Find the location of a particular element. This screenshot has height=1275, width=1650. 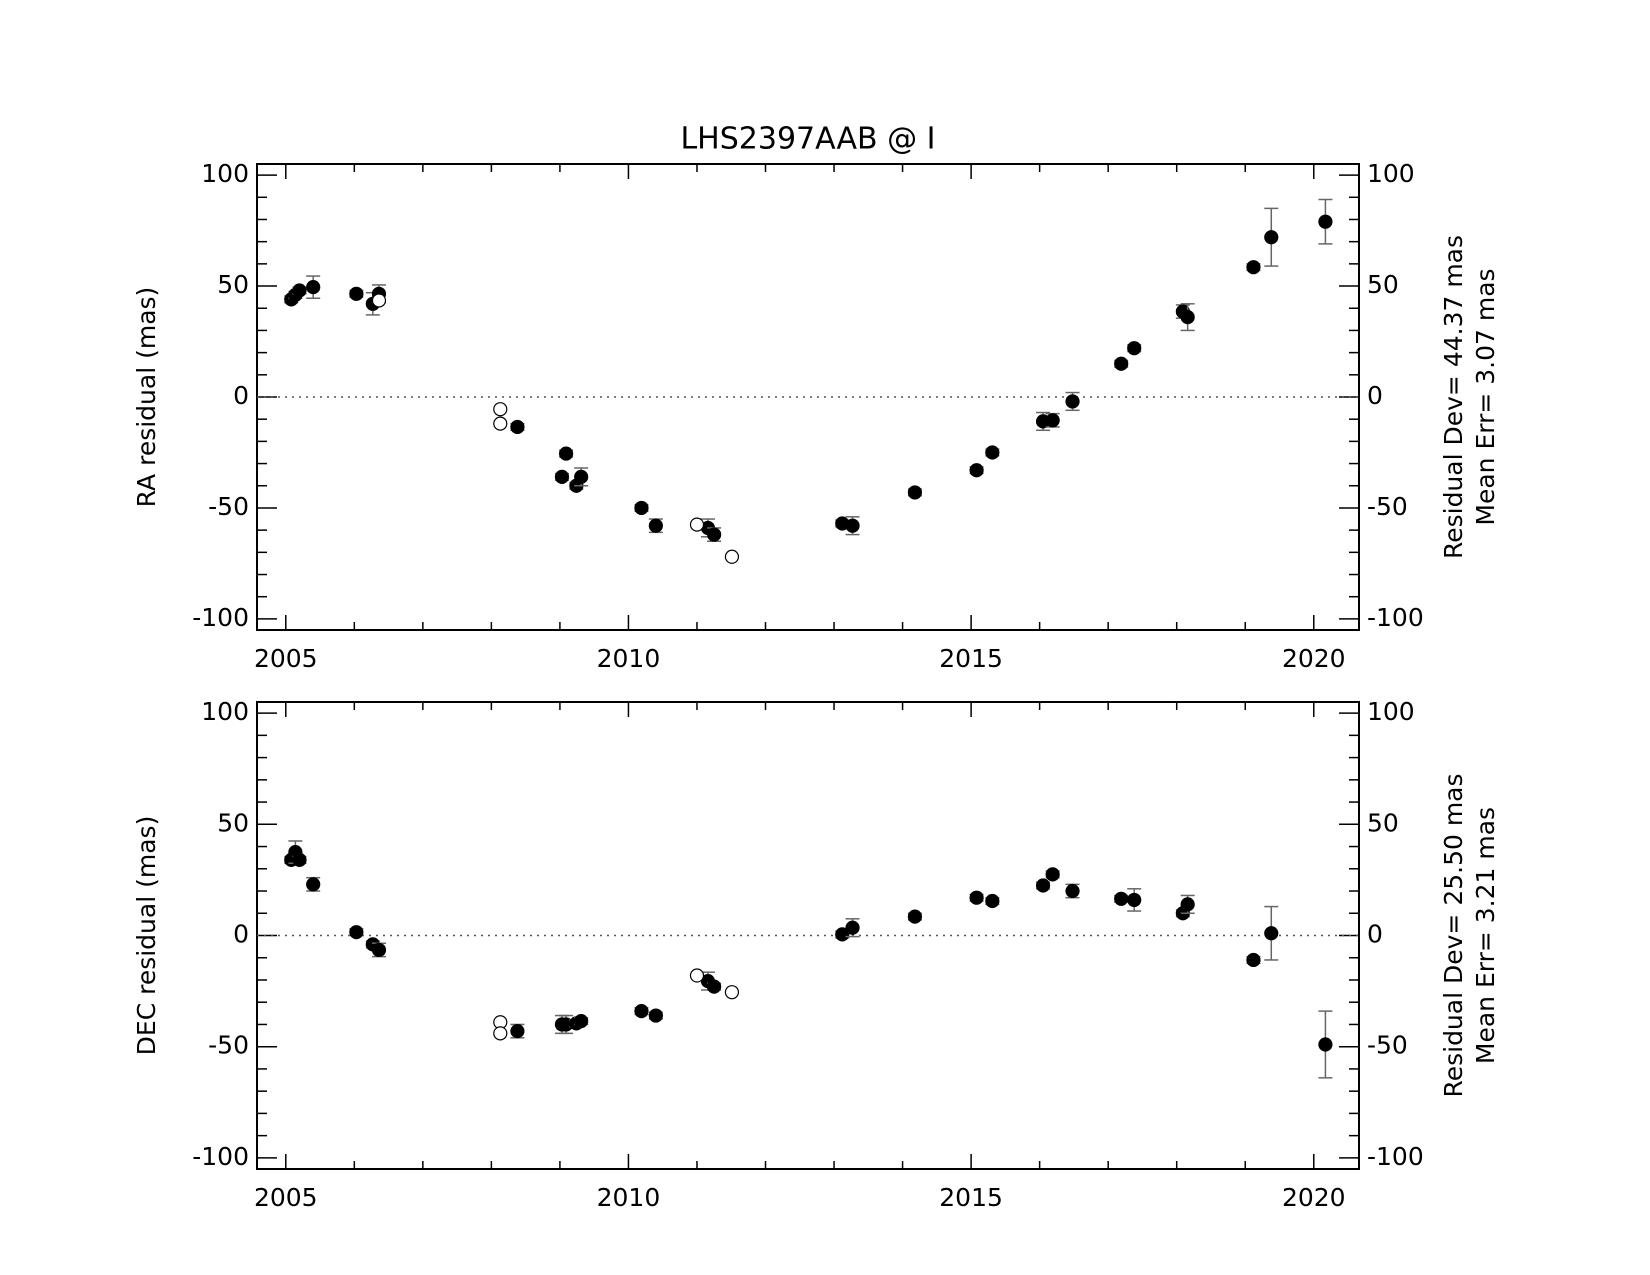

annotation: Residual Dev= 25.50 mas is located at coordinates (1453, 935).